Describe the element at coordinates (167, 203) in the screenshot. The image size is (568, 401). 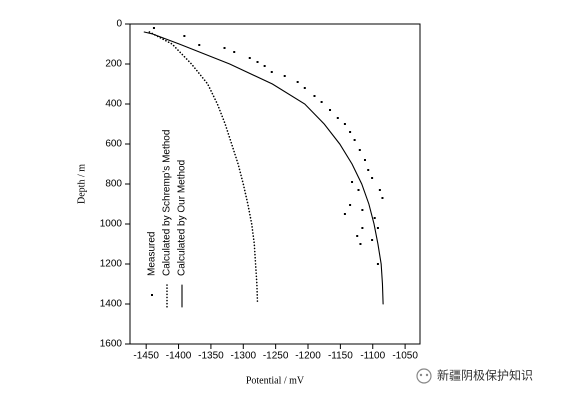
I see `legend-label: Calculated by Schremp's Method` at that location.